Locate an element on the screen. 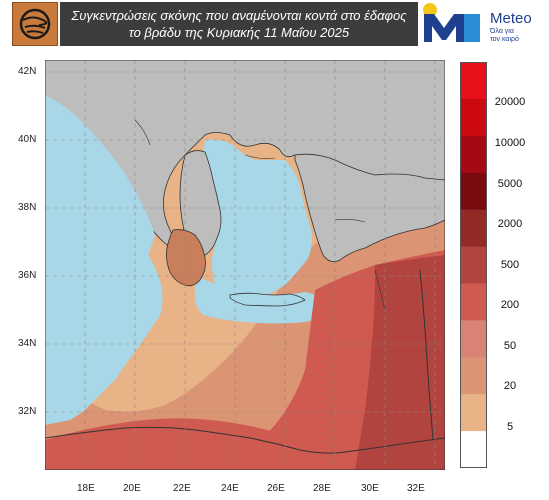 The height and width of the screenshot is (500, 549). land-crete is located at coordinates (267, 299).